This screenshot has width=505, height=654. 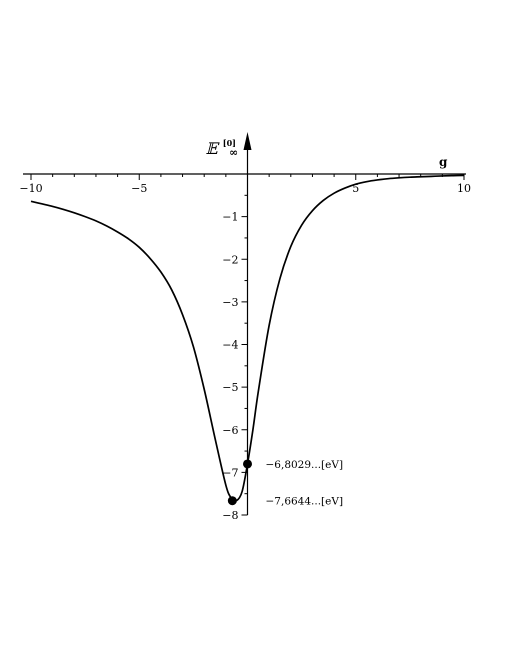 I want to click on x-tick-label: 10, so click(x=464, y=188).